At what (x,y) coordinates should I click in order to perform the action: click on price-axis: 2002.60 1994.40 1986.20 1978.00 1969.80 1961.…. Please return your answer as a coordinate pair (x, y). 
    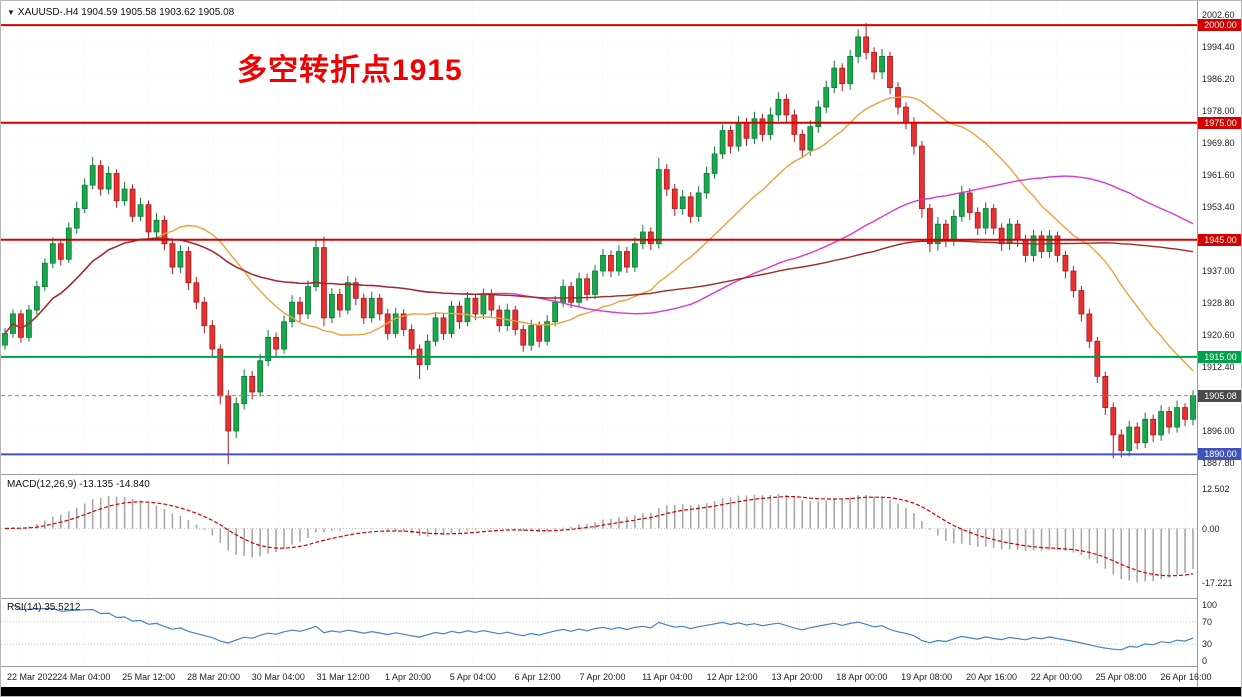
    Looking at the image, I should click on (1219, 344).